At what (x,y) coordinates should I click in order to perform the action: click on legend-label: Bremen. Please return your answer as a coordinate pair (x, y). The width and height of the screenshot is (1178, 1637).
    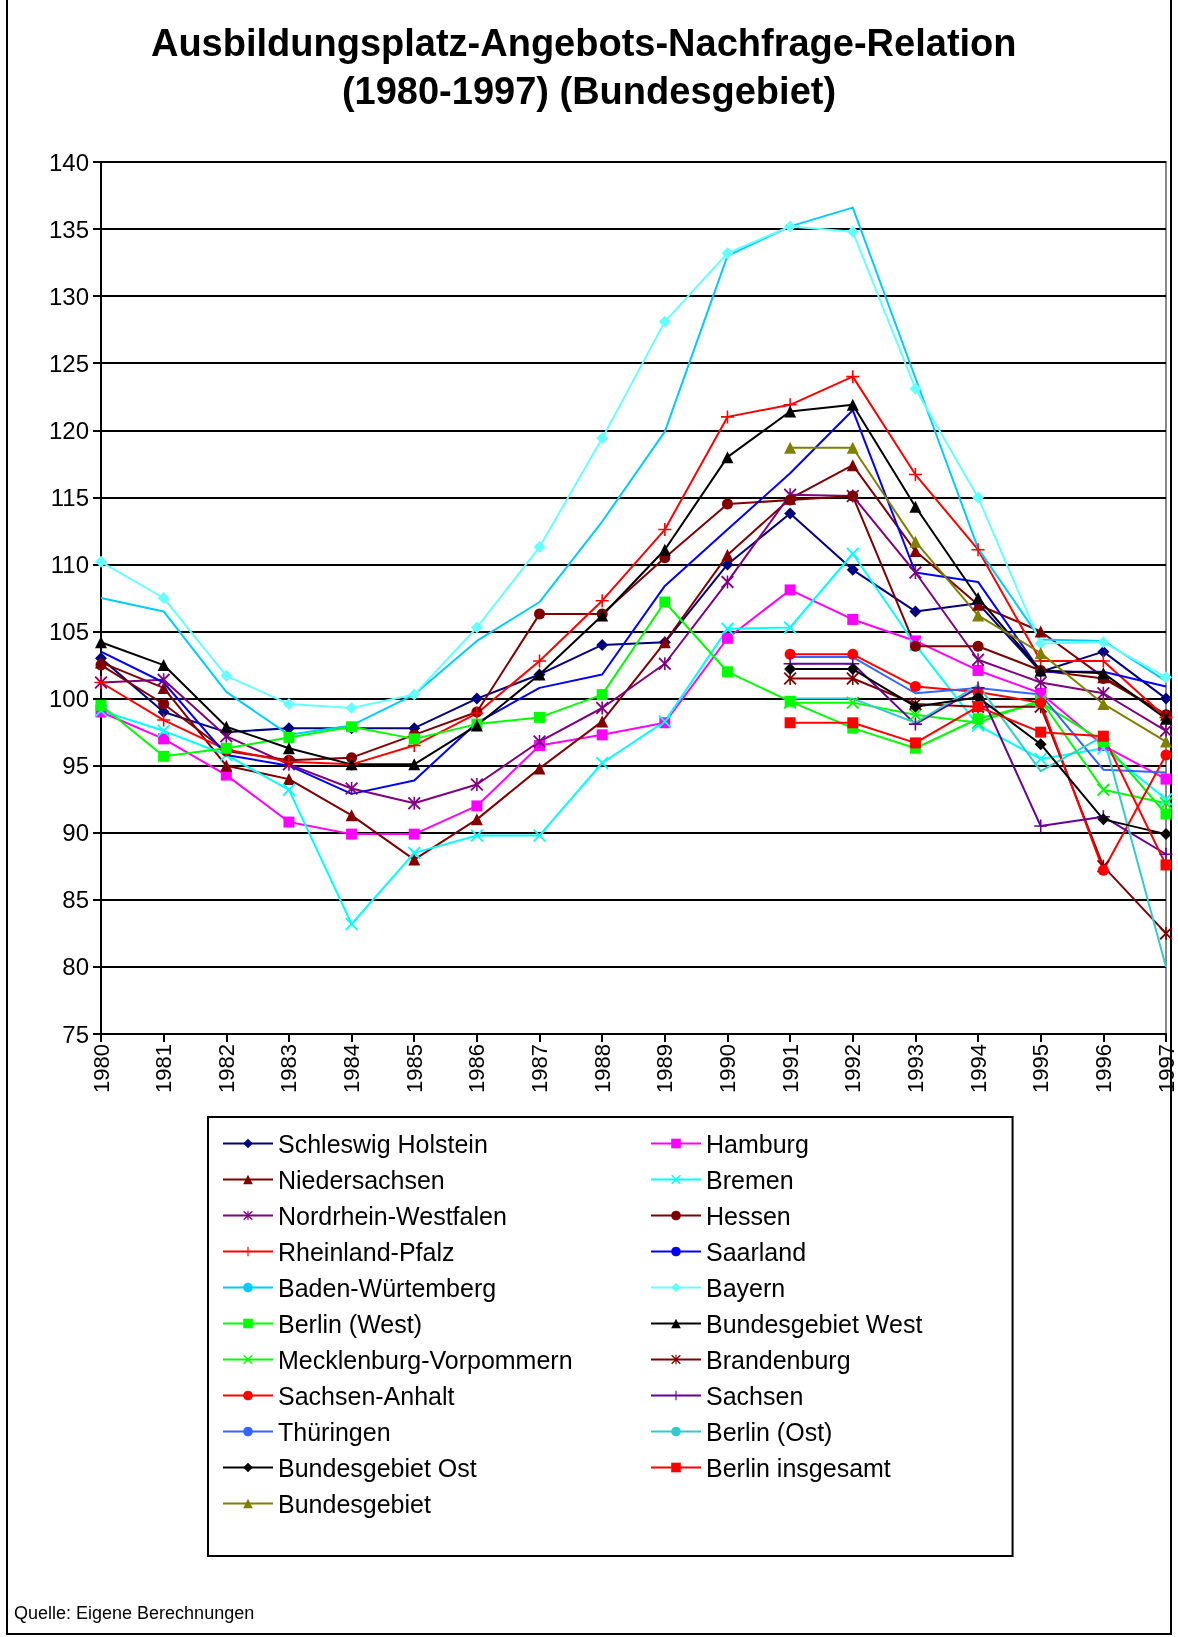
    Looking at the image, I should click on (750, 1179).